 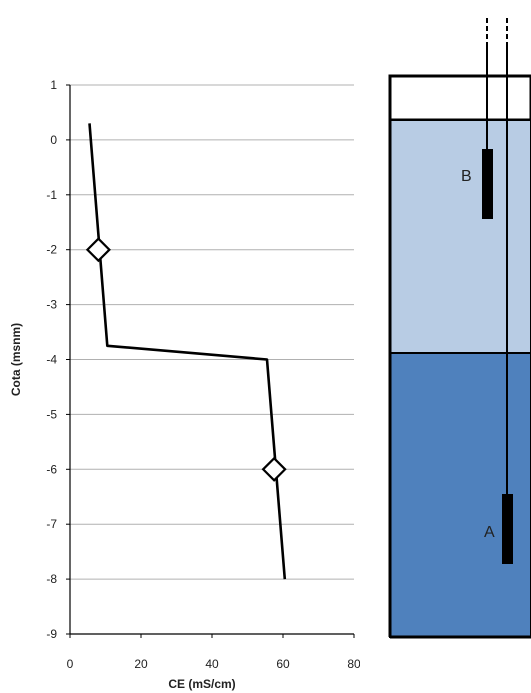 What do you see at coordinates (460, 495) in the screenshot?
I see `lower-water-layer` at bounding box center [460, 495].